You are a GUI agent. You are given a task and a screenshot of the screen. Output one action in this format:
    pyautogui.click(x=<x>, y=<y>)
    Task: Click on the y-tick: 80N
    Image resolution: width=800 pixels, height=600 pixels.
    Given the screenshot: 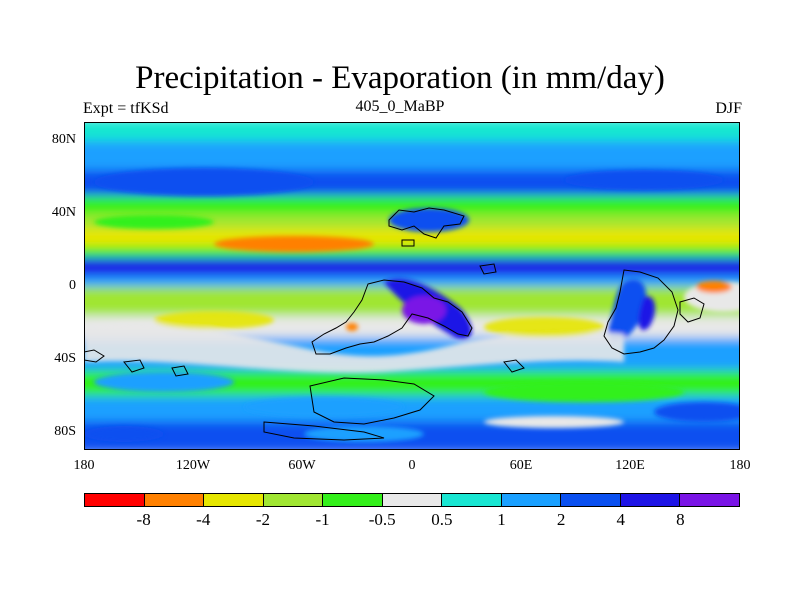 What is the action you would take?
    pyautogui.click(x=63, y=139)
    